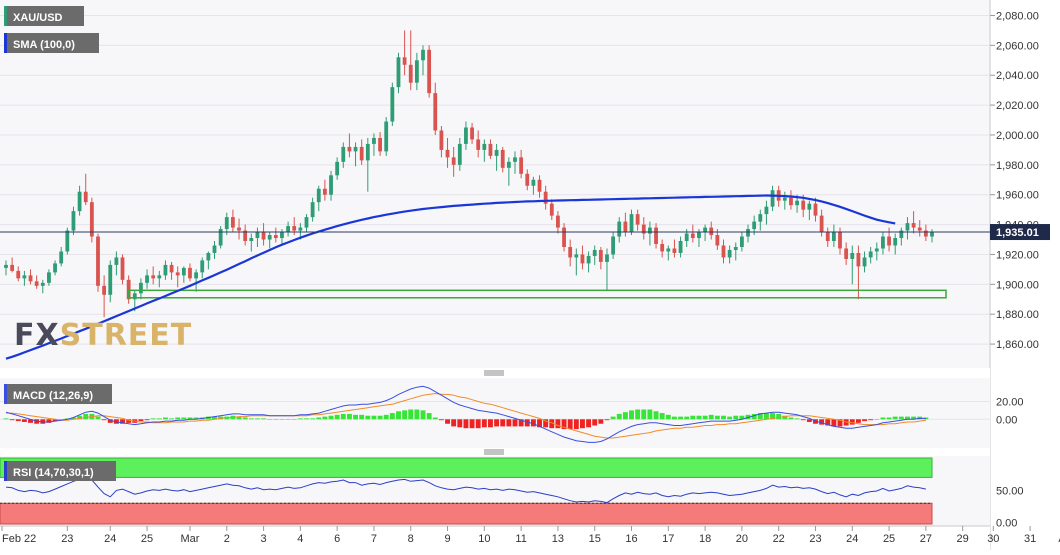 The height and width of the screenshot is (555, 1060). I want to click on macd-tick-label: 0.00, so click(1006, 420).